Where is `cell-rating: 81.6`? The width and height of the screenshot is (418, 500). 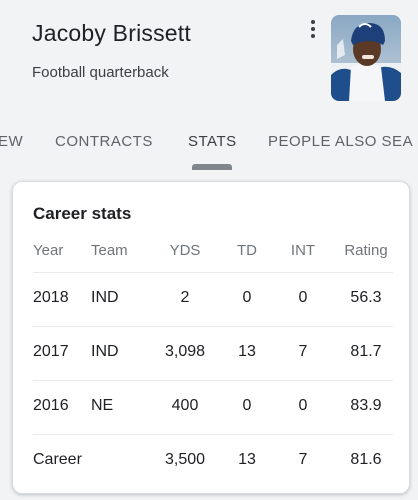
cell-rating: 81.6 is located at coordinates (366, 459).